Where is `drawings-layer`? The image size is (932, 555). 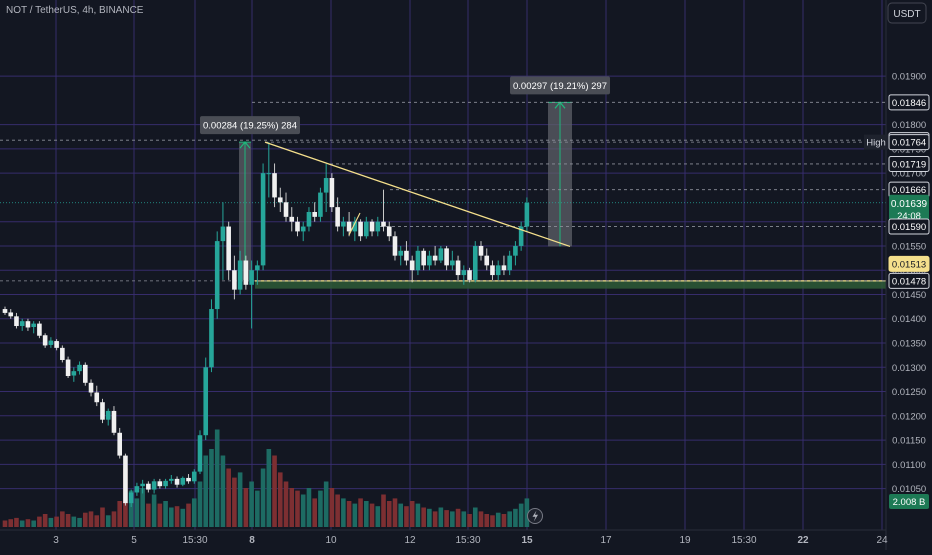
drawings-layer is located at coordinates (417, 194).